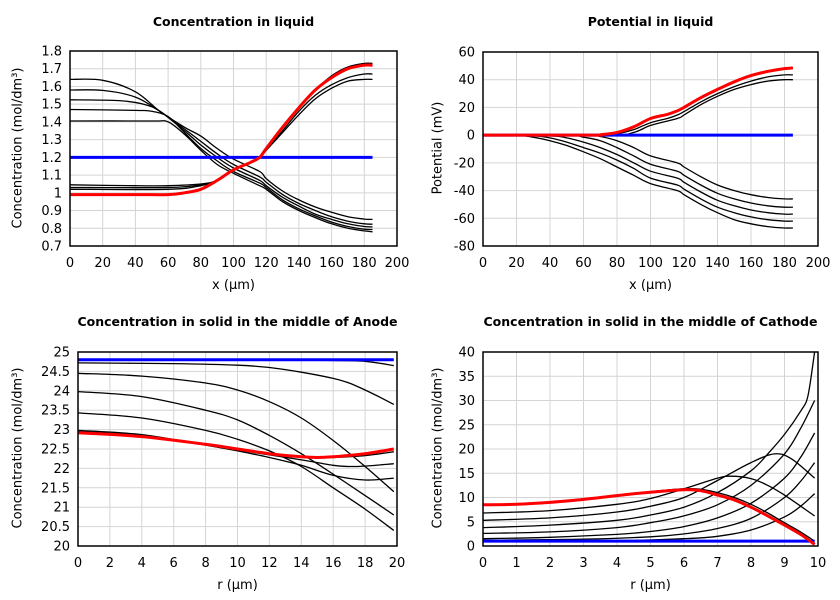 The height and width of the screenshot is (600, 840). Describe the element at coordinates (464, 163) in the screenshot. I see `y-tick-label: -20` at that location.